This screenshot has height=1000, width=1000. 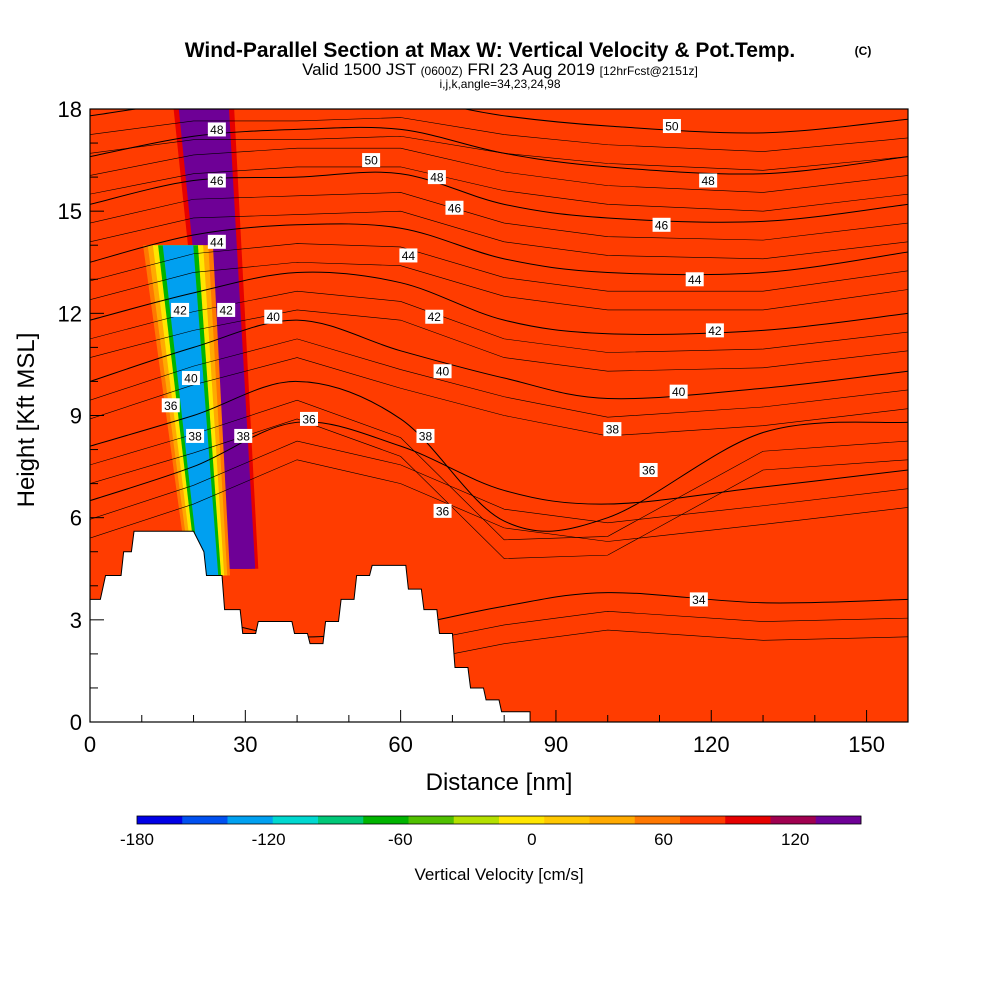 I want to click on contour-label: 46, so click(x=216, y=180).